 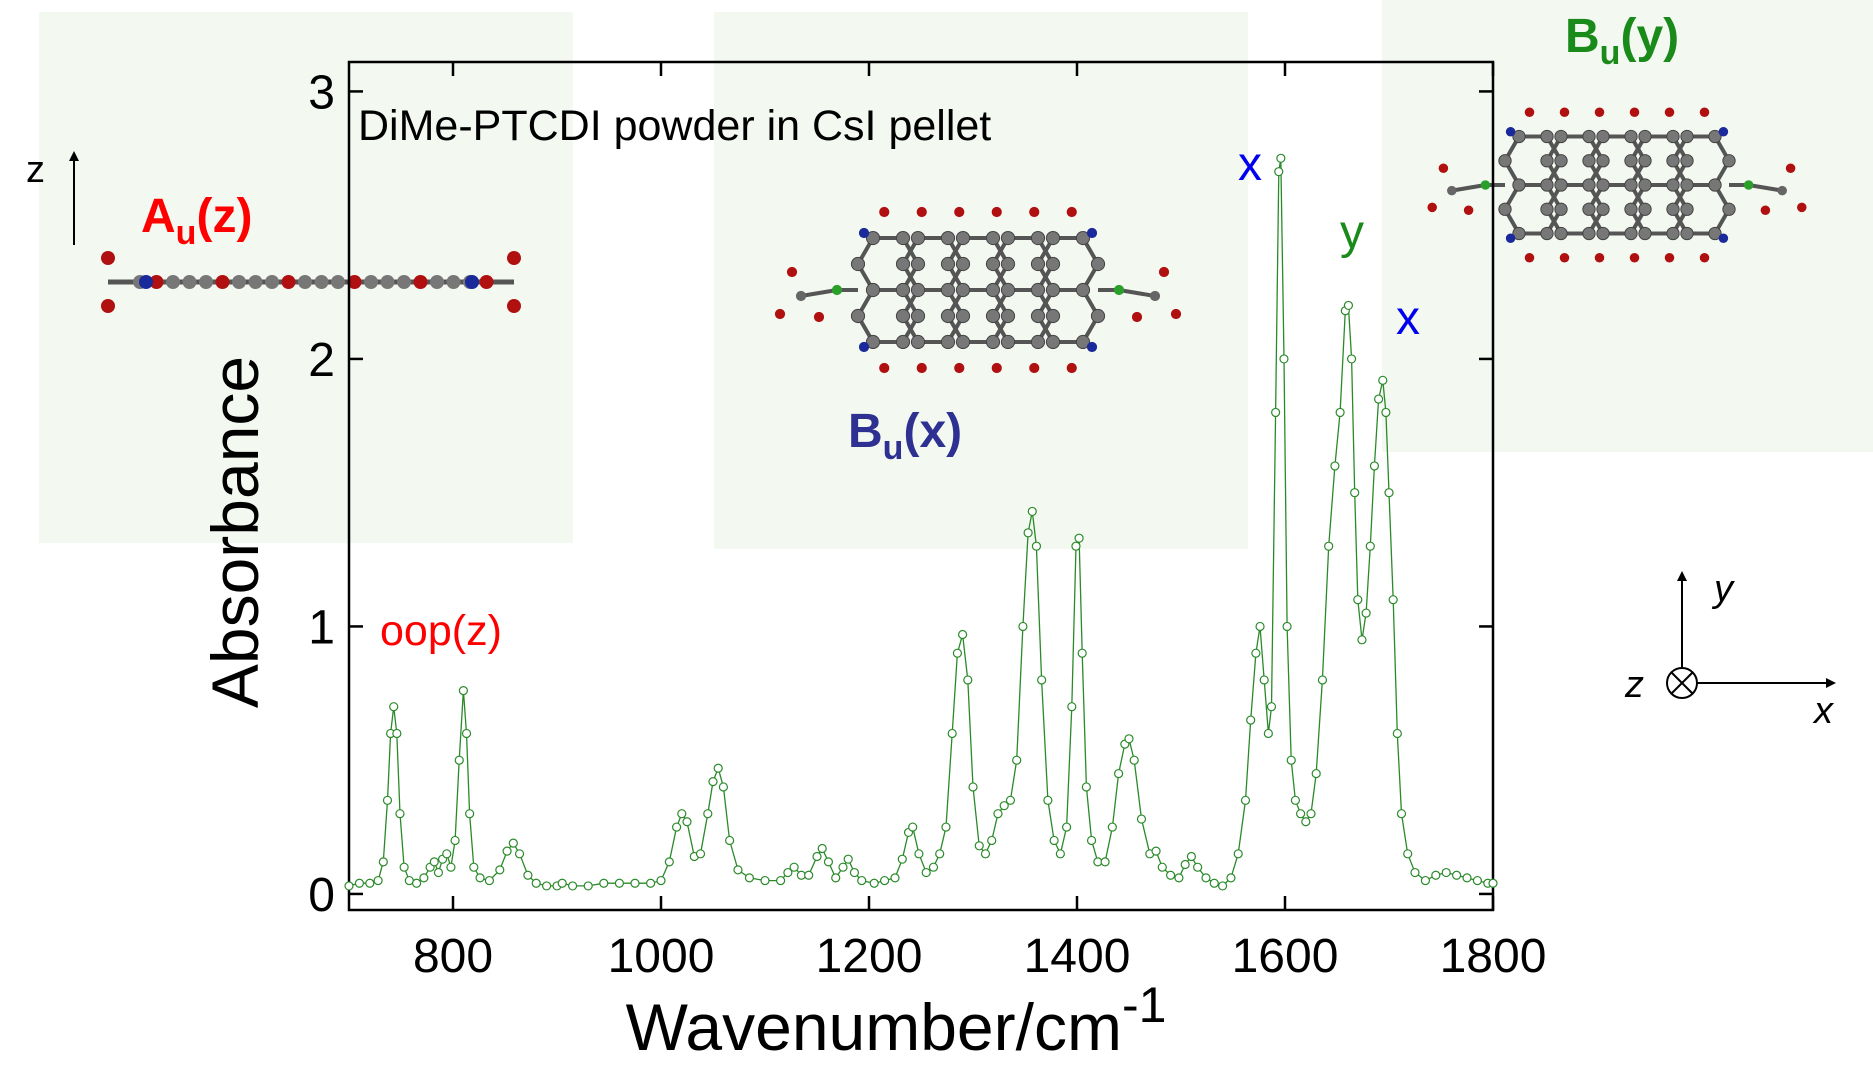 I want to click on annotation: x, so click(x=1250, y=164).